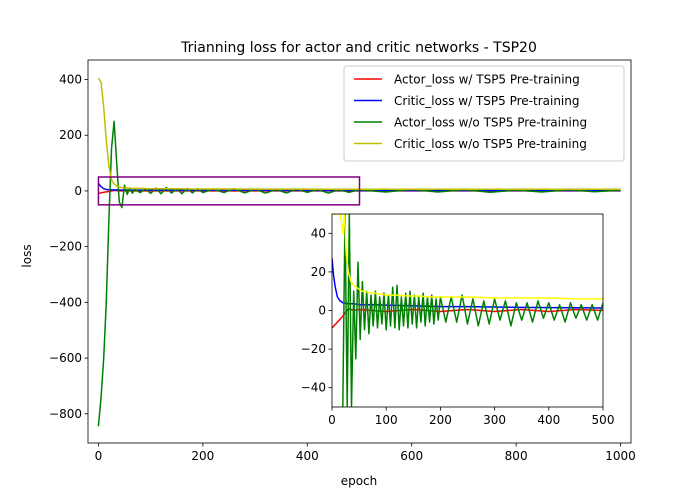 This screenshot has height=500, width=700. I want to click on inset-x-tick-label: 400, so click(548, 420).